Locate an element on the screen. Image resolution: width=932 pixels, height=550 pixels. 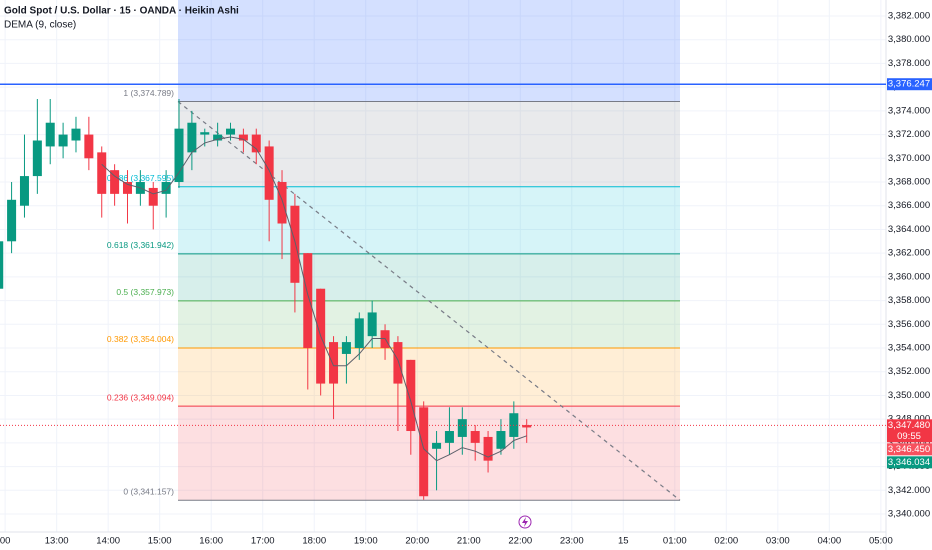
fib-label: 0 (3,341.157) is located at coordinates (148, 492).